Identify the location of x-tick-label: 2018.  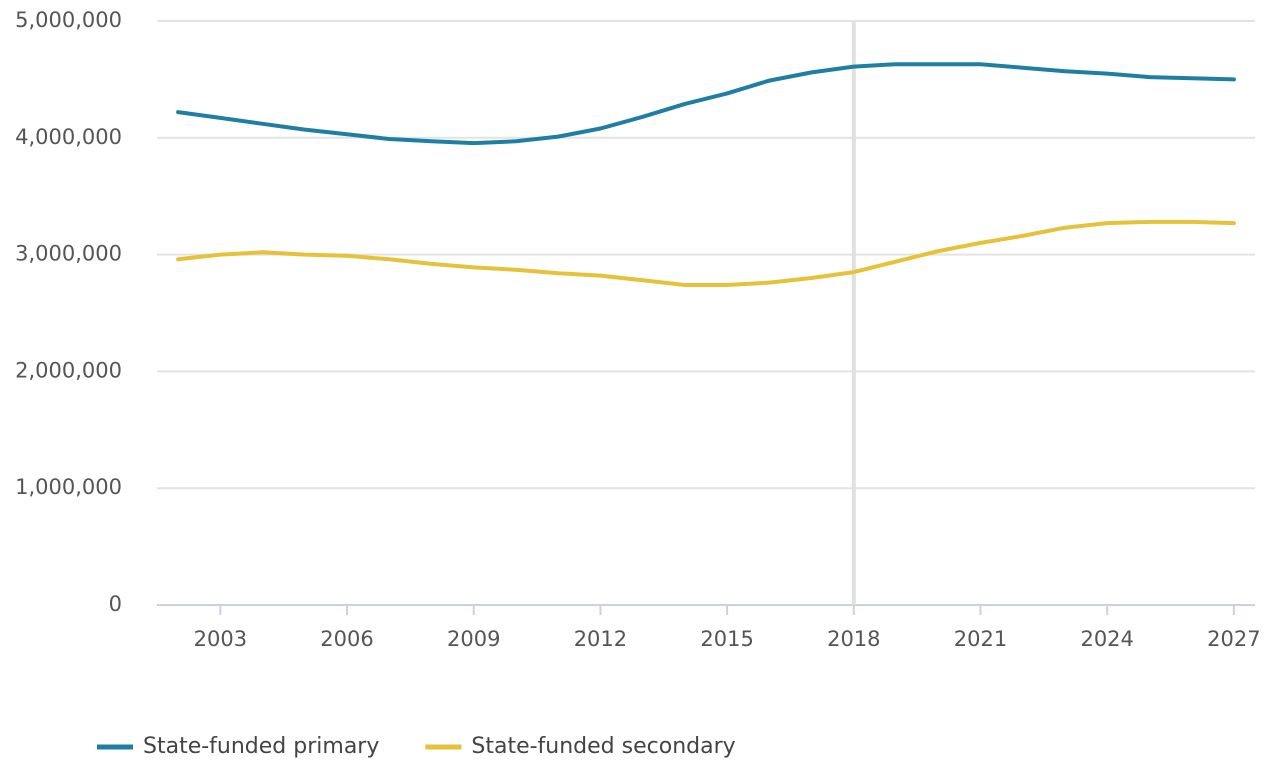
(853, 639).